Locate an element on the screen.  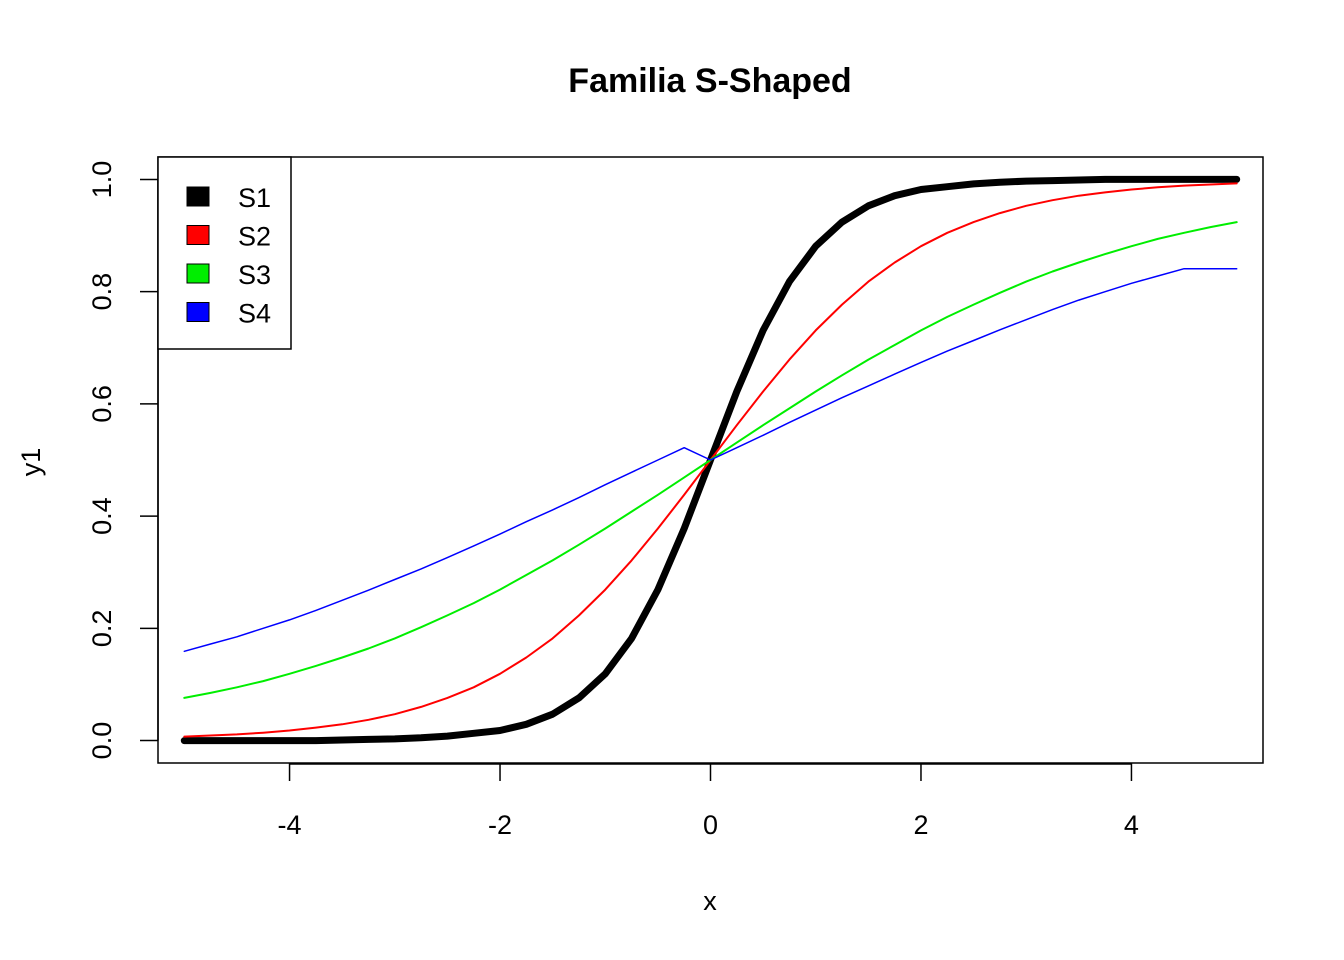
y-axis-label: y1 is located at coordinates (31, 462).